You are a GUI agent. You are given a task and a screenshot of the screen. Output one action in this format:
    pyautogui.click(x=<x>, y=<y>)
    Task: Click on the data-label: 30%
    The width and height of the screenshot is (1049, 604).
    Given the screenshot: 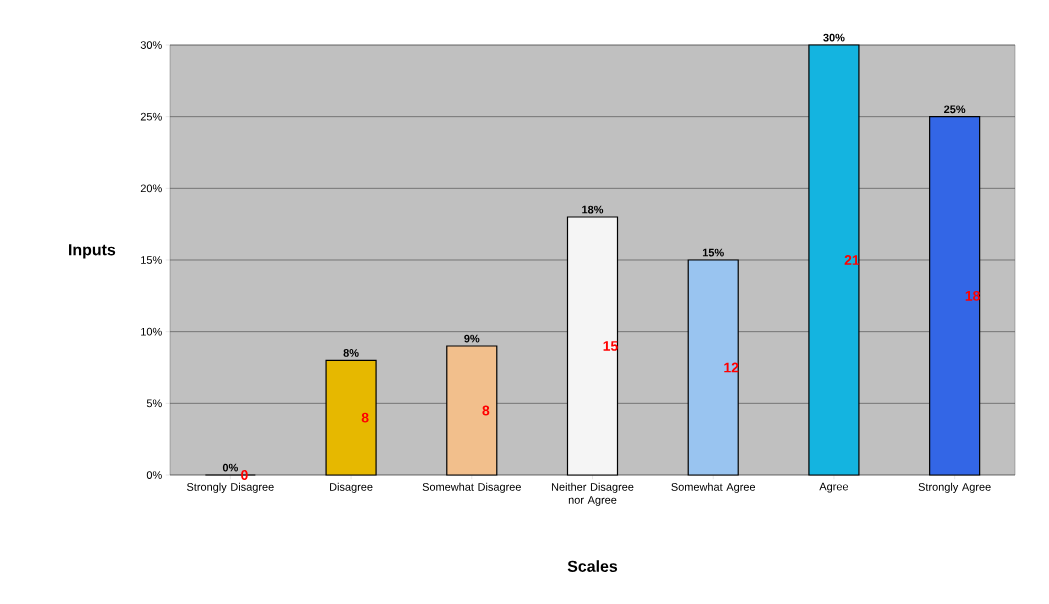 What is the action you would take?
    pyautogui.click(x=834, y=37)
    